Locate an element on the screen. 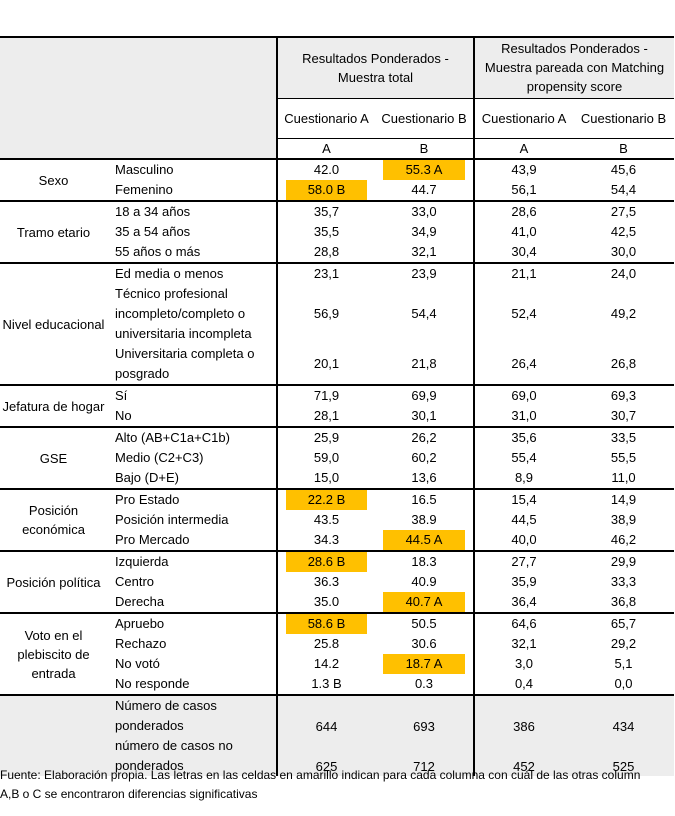 The image size is (675, 816). highlight-value: 22.2 B is located at coordinates (326, 500).